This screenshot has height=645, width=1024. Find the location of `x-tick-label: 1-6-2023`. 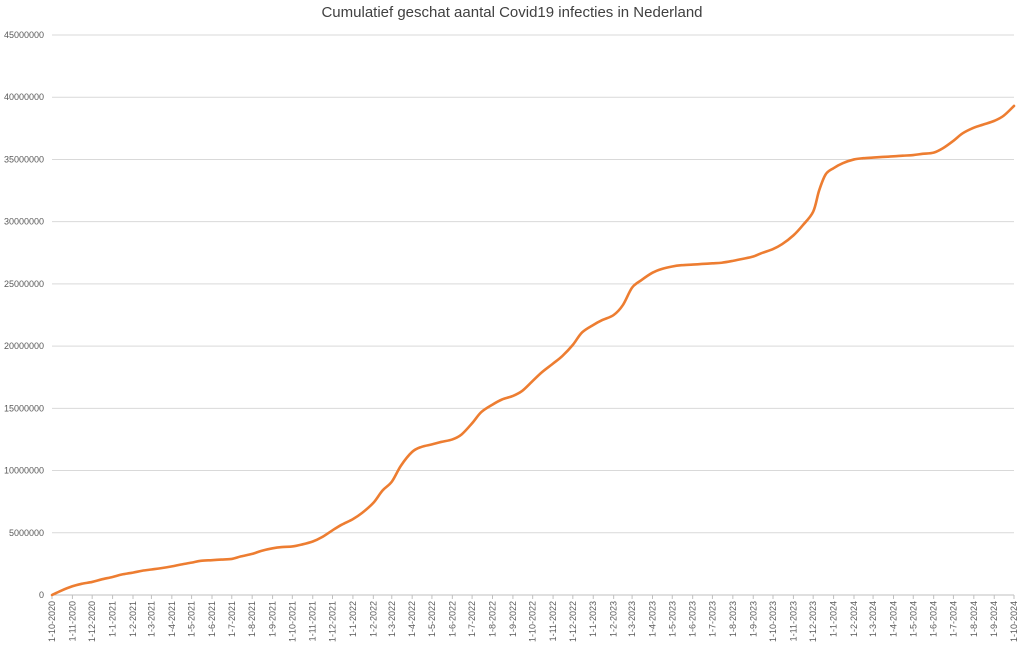

x-tick-label: 1-6-2023 is located at coordinates (693, 619).